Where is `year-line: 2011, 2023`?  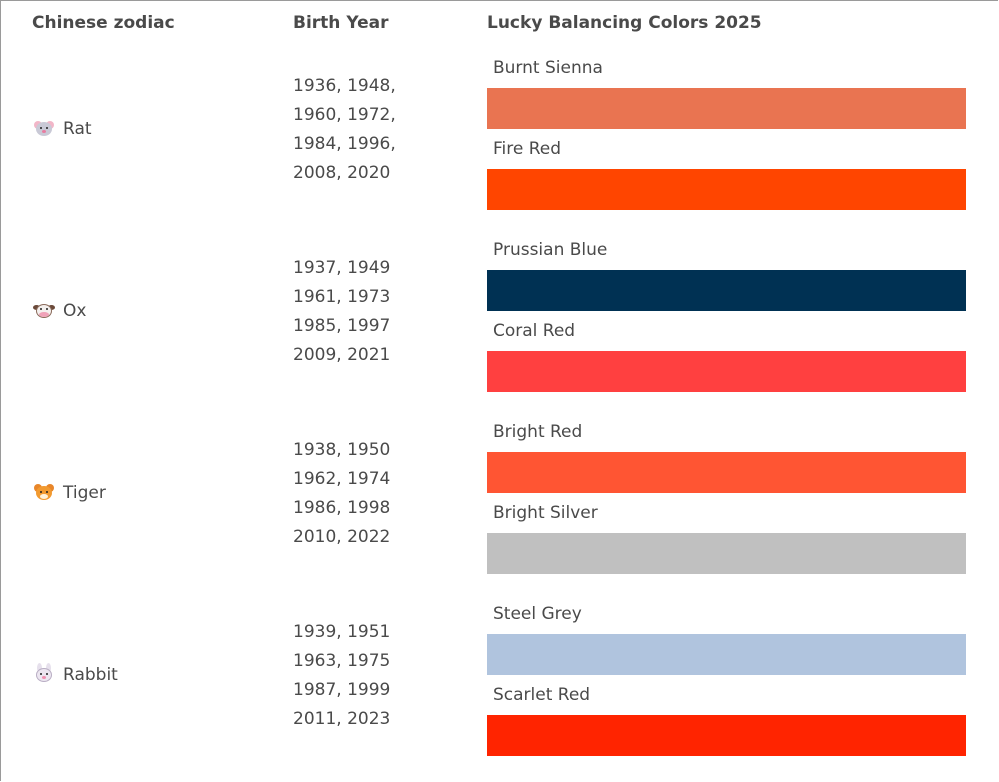 year-line: 2011, 2023 is located at coordinates (342, 719).